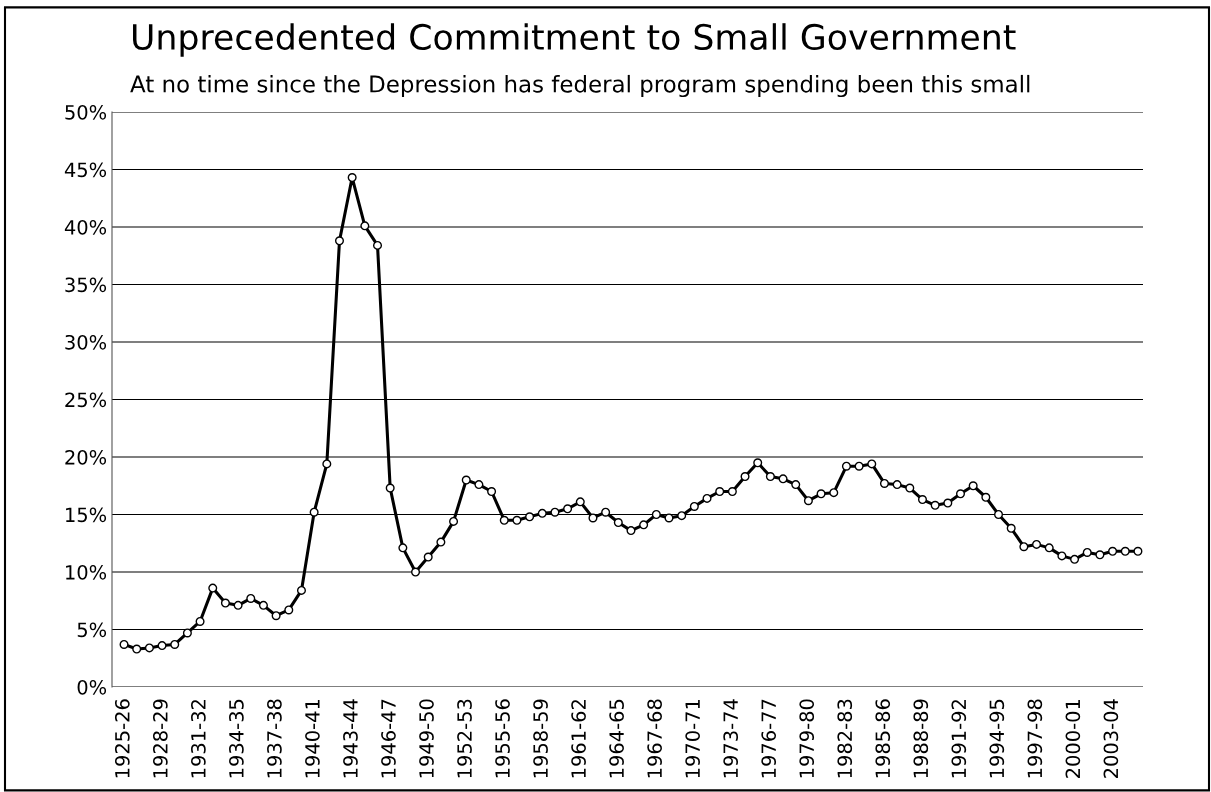 The height and width of the screenshot is (792, 1211). What do you see at coordinates (312, 738) in the screenshot?
I see `x-tick-label: 1940-41` at bounding box center [312, 738].